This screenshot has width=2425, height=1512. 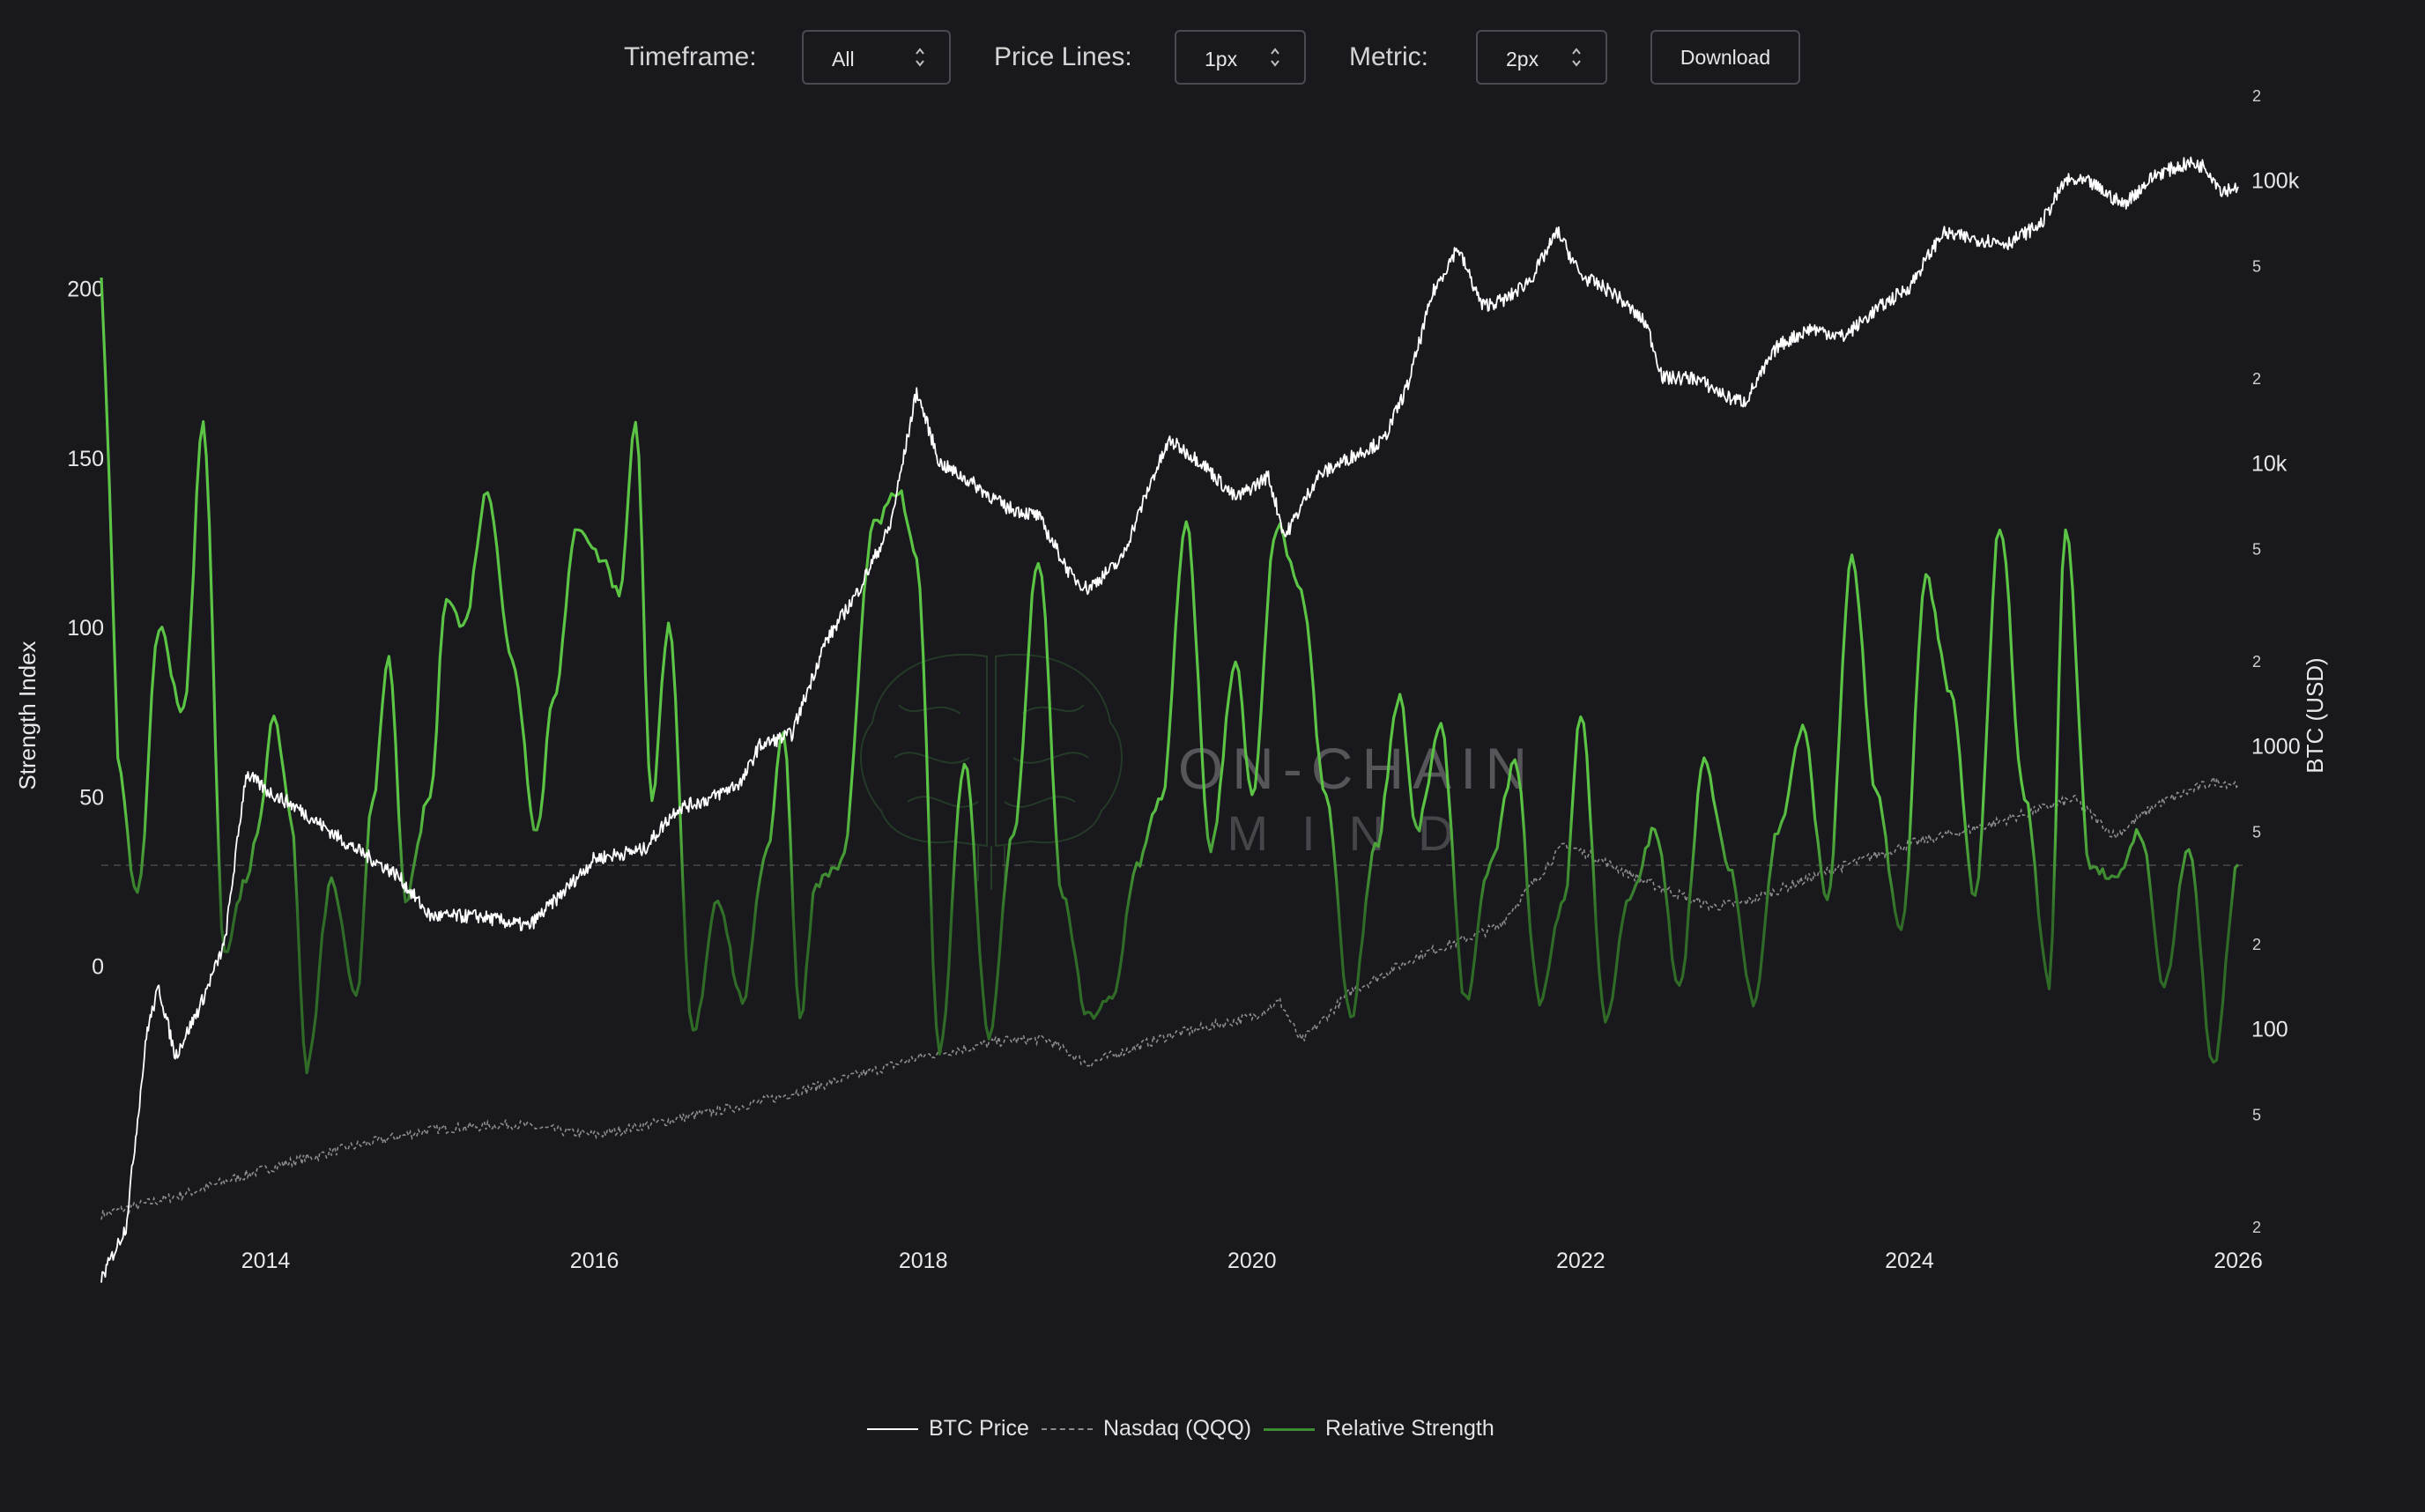 I want to click on price-lines-value: 1px, so click(x=1221, y=59).